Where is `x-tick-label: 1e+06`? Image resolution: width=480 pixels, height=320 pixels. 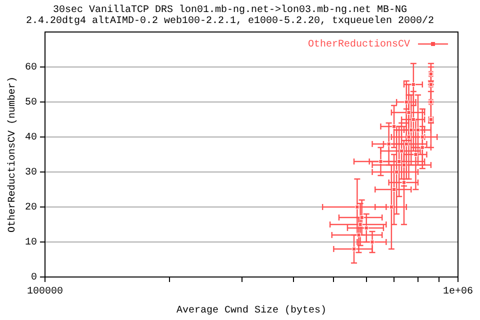 x-tick-label: 1e+06 is located at coordinates (458, 292).